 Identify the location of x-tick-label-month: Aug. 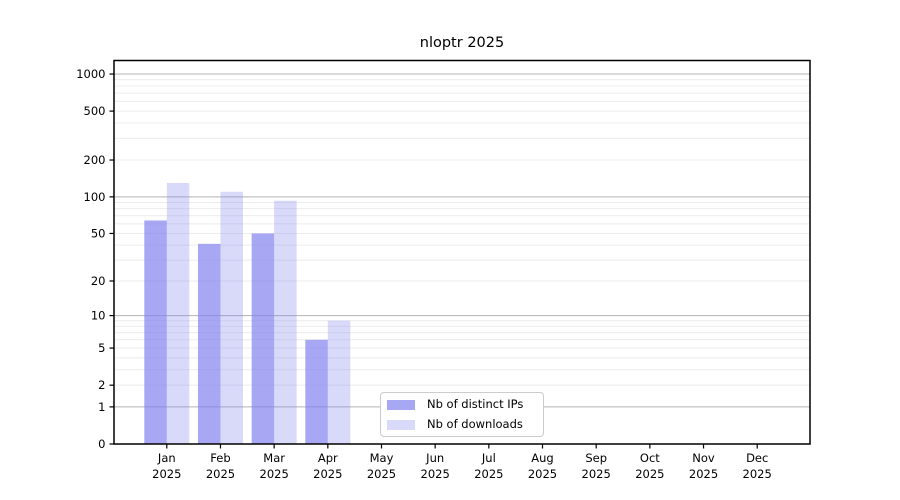
(542, 458).